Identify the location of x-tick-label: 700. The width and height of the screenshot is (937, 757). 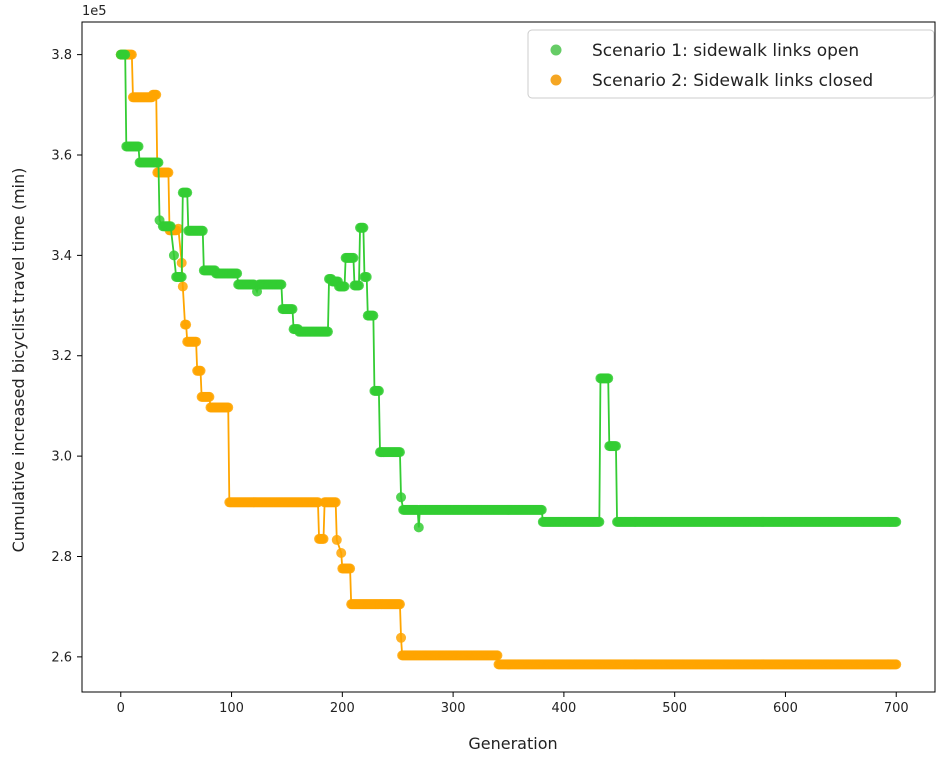
(896, 708).